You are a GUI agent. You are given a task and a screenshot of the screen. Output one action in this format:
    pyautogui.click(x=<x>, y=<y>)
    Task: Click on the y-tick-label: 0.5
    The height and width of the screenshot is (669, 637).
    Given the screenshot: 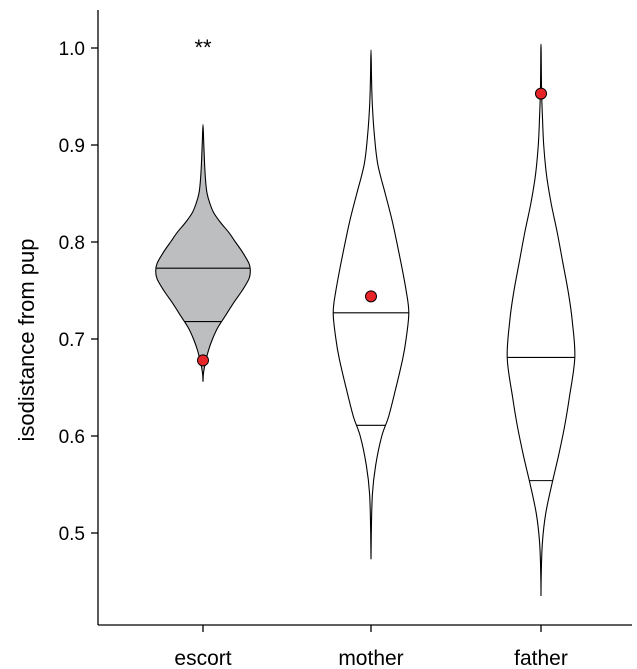 What is the action you would take?
    pyautogui.click(x=72, y=534)
    